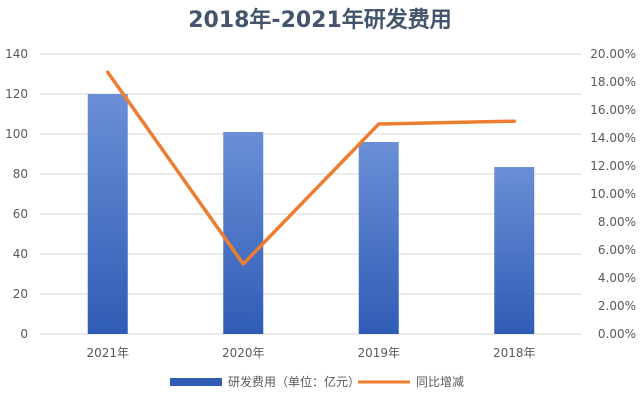 The image size is (640, 402). I want to click on right-tick-label: 18.00%, so click(613, 82).